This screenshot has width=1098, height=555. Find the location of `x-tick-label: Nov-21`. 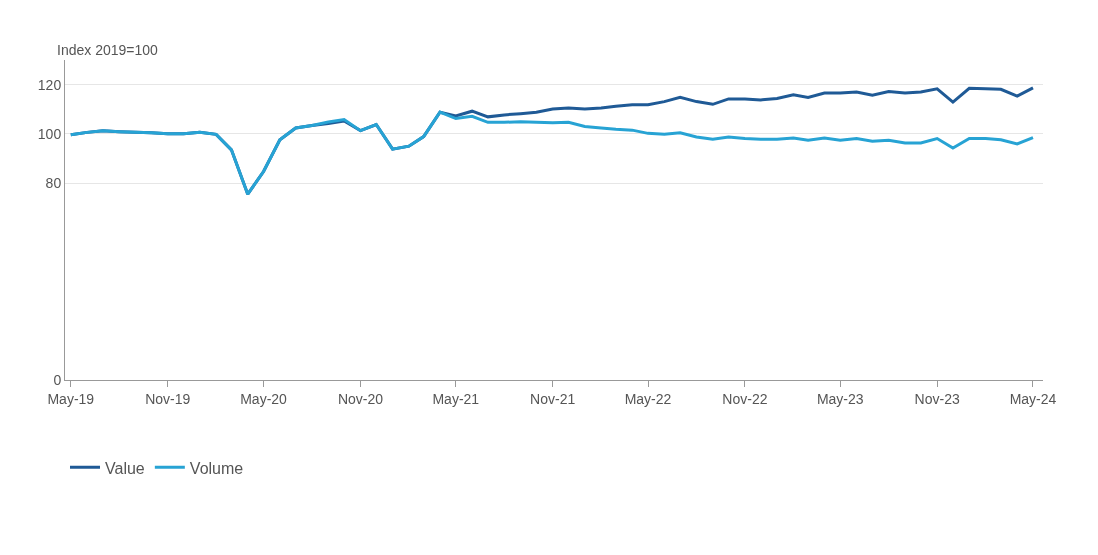

x-tick-label: Nov-21 is located at coordinates (553, 398).